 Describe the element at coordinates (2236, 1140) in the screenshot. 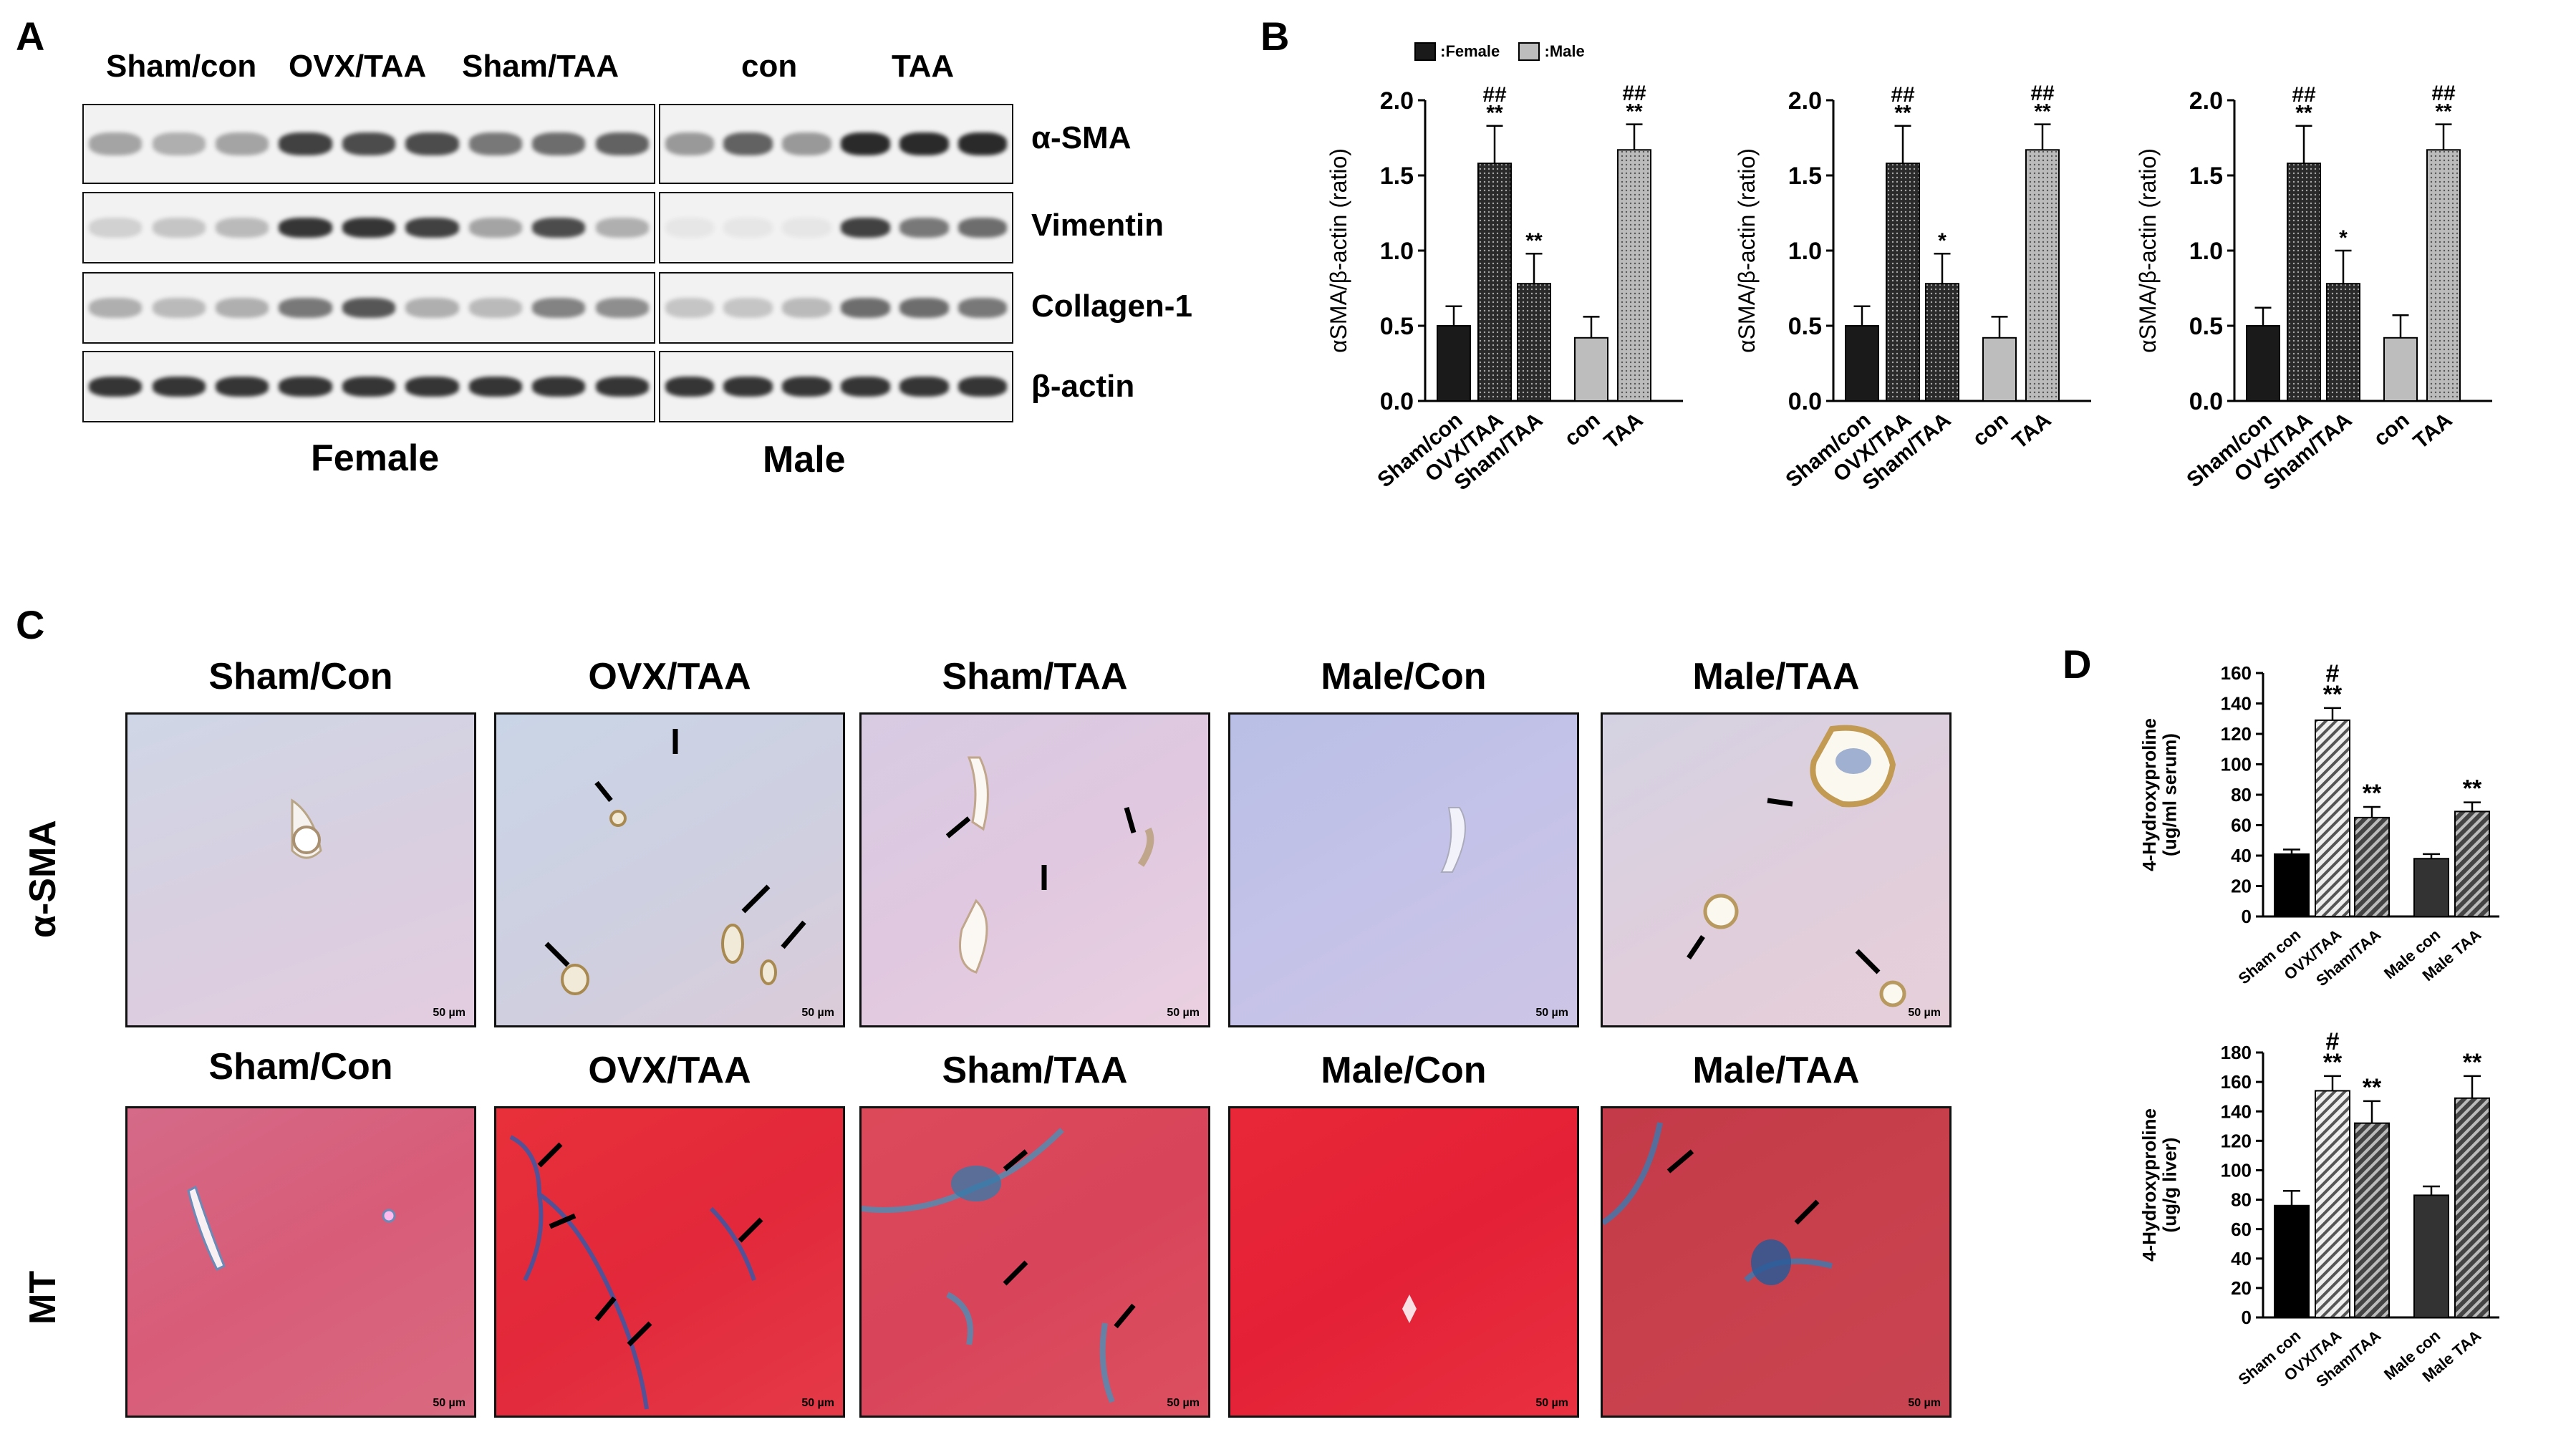

I see `y-tick-label: 120` at that location.